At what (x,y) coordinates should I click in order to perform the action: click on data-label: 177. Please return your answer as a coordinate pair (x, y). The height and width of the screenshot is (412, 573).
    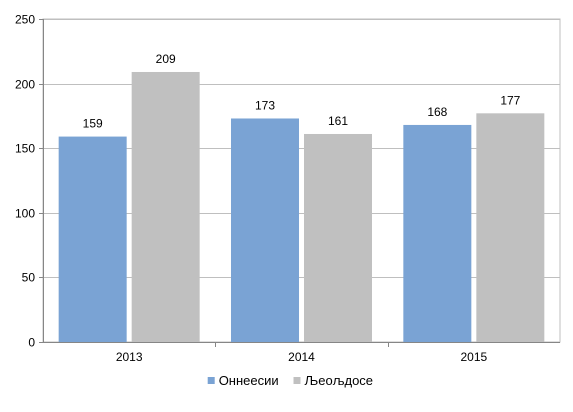
    Looking at the image, I should click on (510, 100).